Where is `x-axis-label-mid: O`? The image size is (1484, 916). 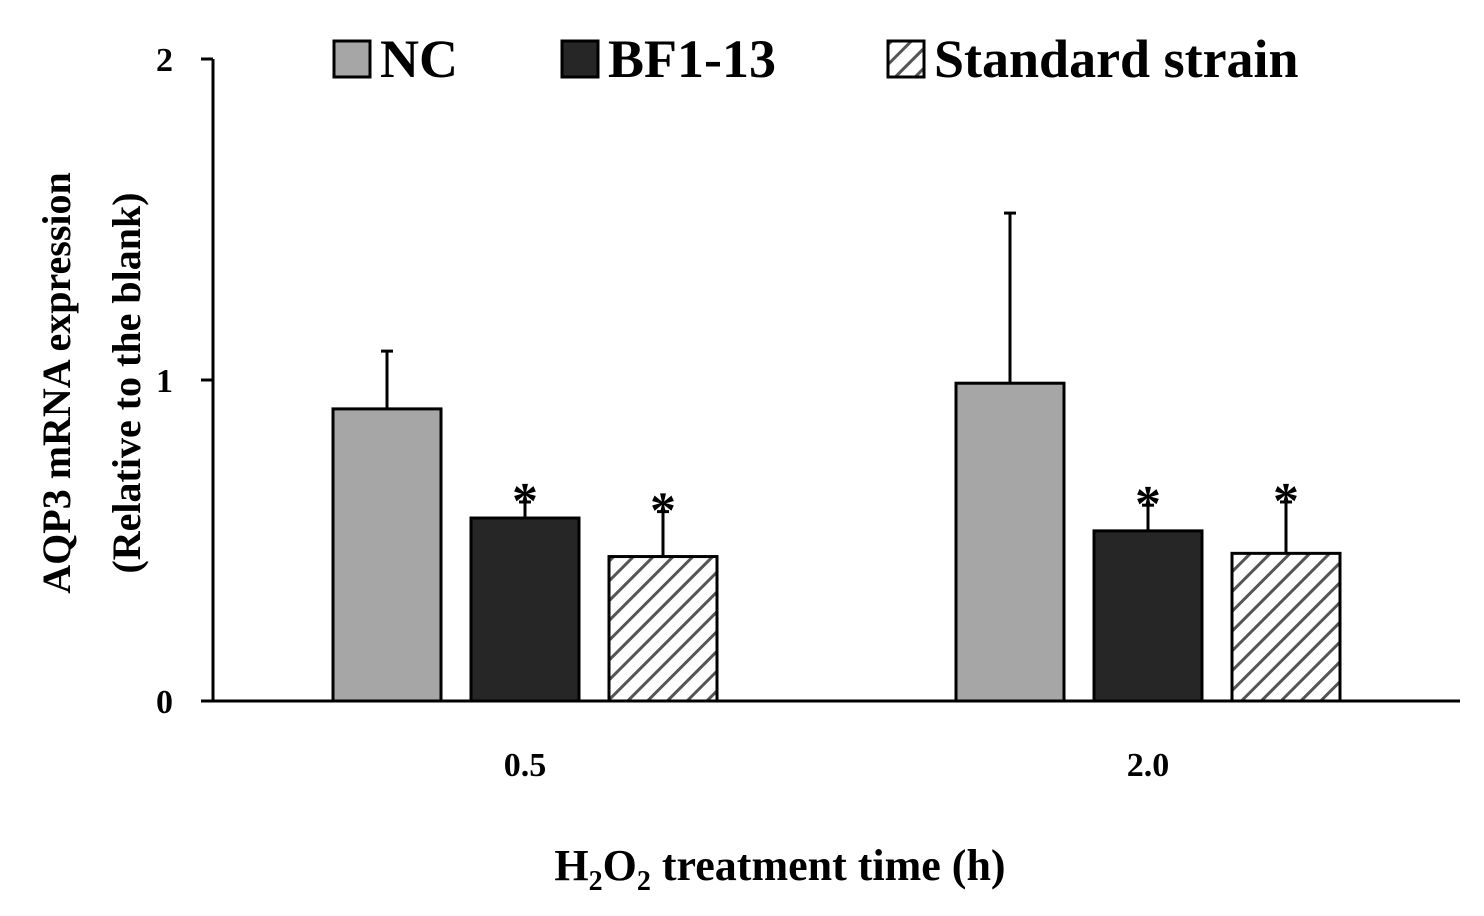 x-axis-label-mid: O is located at coordinates (620, 865).